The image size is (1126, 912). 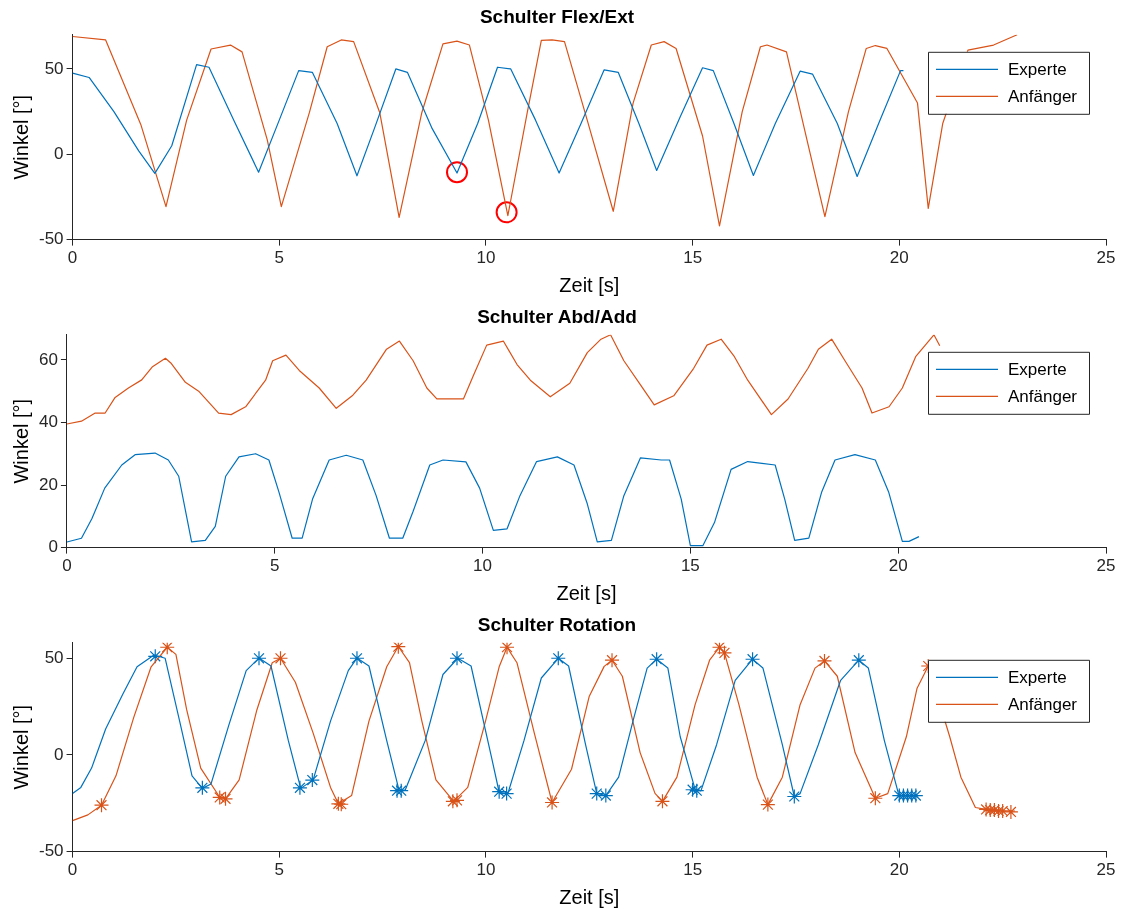 What do you see at coordinates (48, 422) in the screenshot?
I see `y-tick-label: 40` at bounding box center [48, 422].